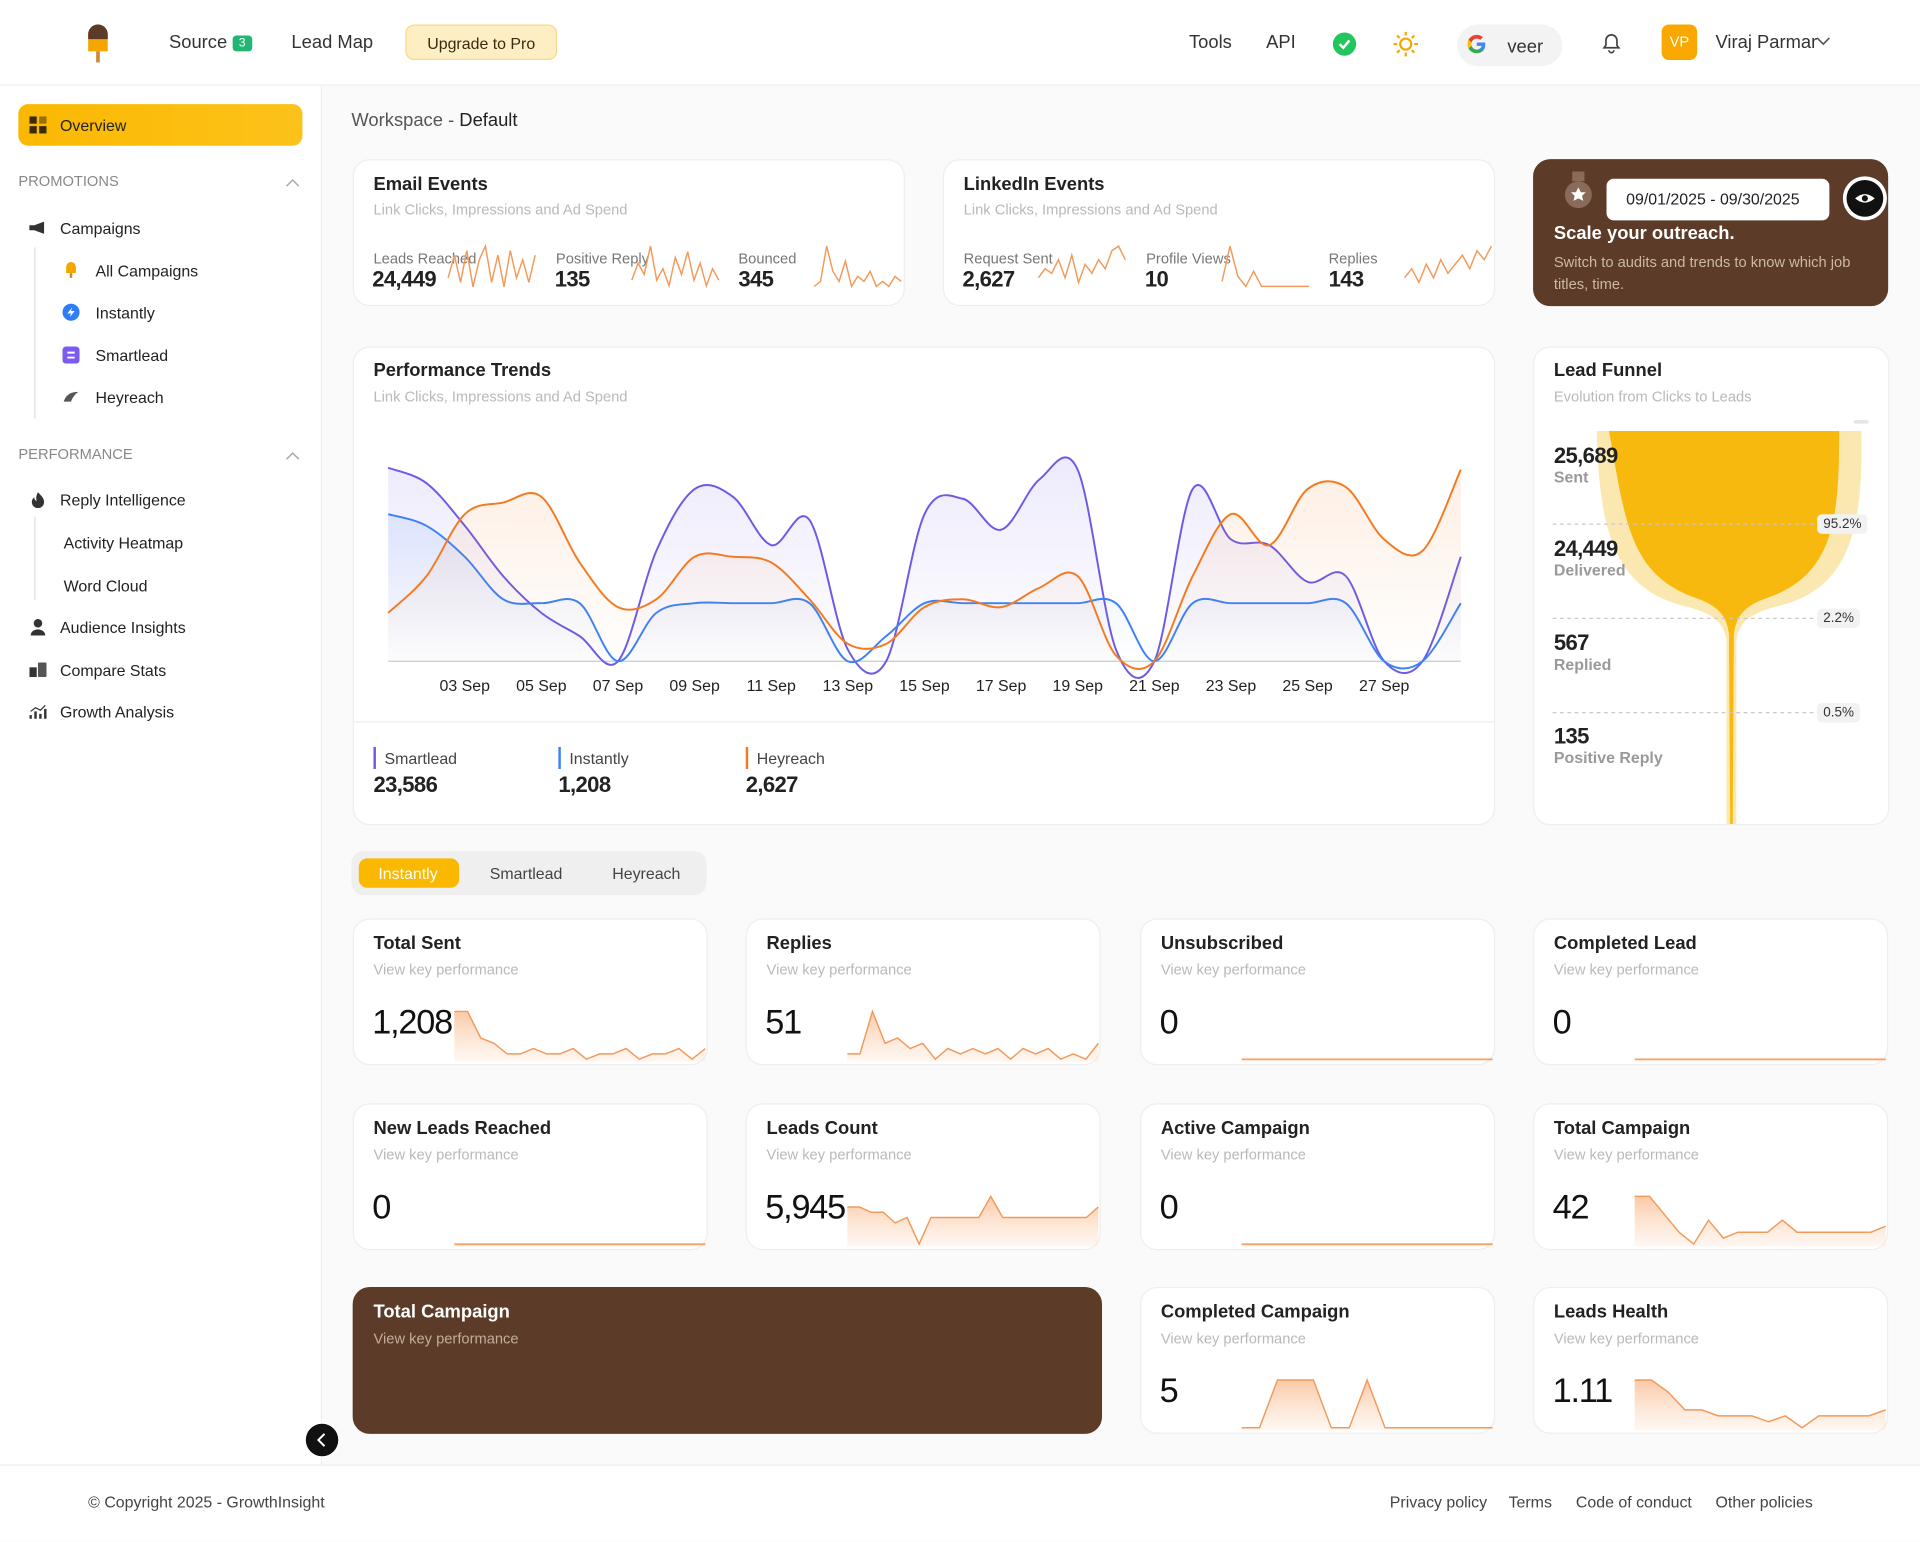 The height and width of the screenshot is (1542, 1920). What do you see at coordinates (559, 757) in the screenshot?
I see `legend-swatch` at bounding box center [559, 757].